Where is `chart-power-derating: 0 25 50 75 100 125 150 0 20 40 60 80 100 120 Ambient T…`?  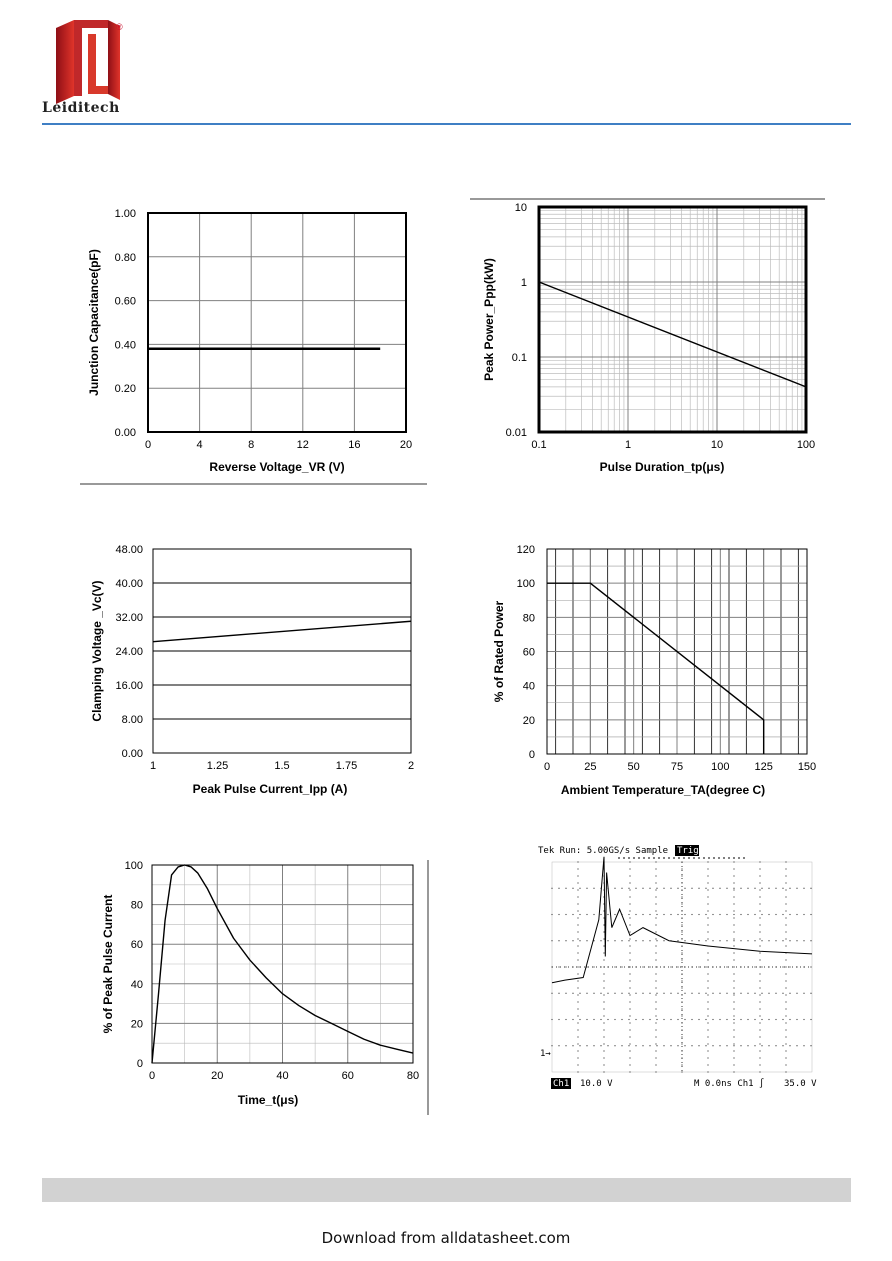
chart-power-derating: 0 25 50 75 100 125 150 0 20 40 60 80 100 120 Ambient T… is located at coordinates (654, 670).